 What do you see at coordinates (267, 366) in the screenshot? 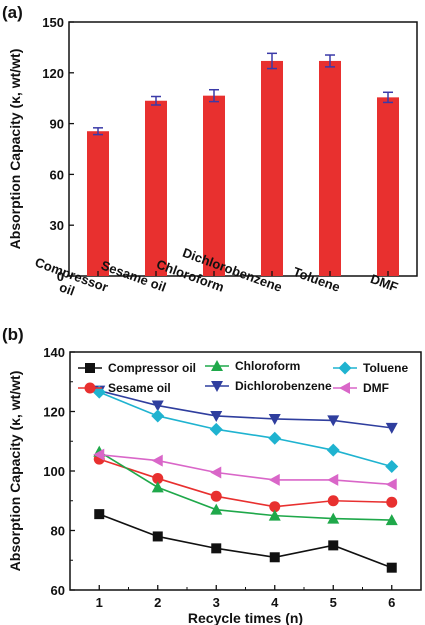
I see `legend-label: Chloroform` at bounding box center [267, 366].